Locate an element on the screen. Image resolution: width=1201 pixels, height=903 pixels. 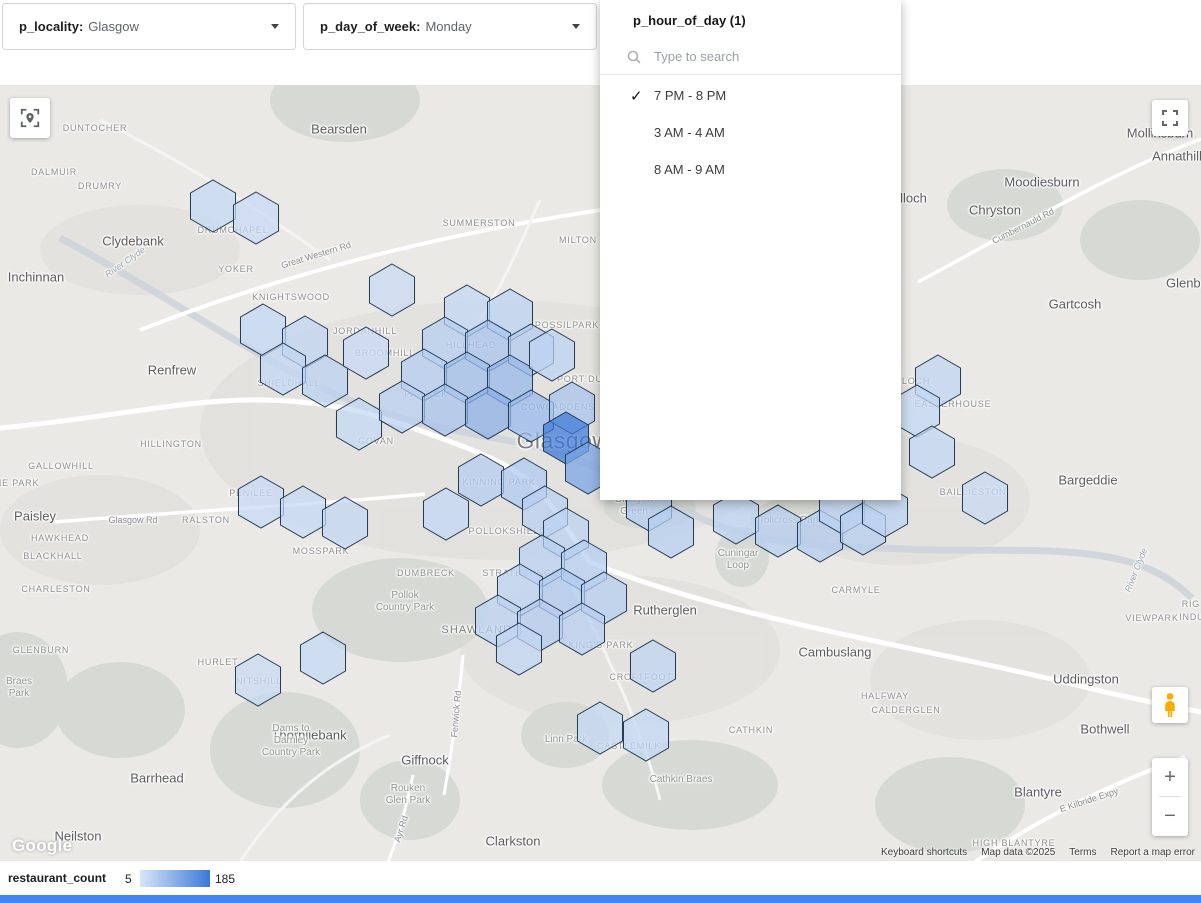
zoom-divider is located at coordinates (1170, 796).